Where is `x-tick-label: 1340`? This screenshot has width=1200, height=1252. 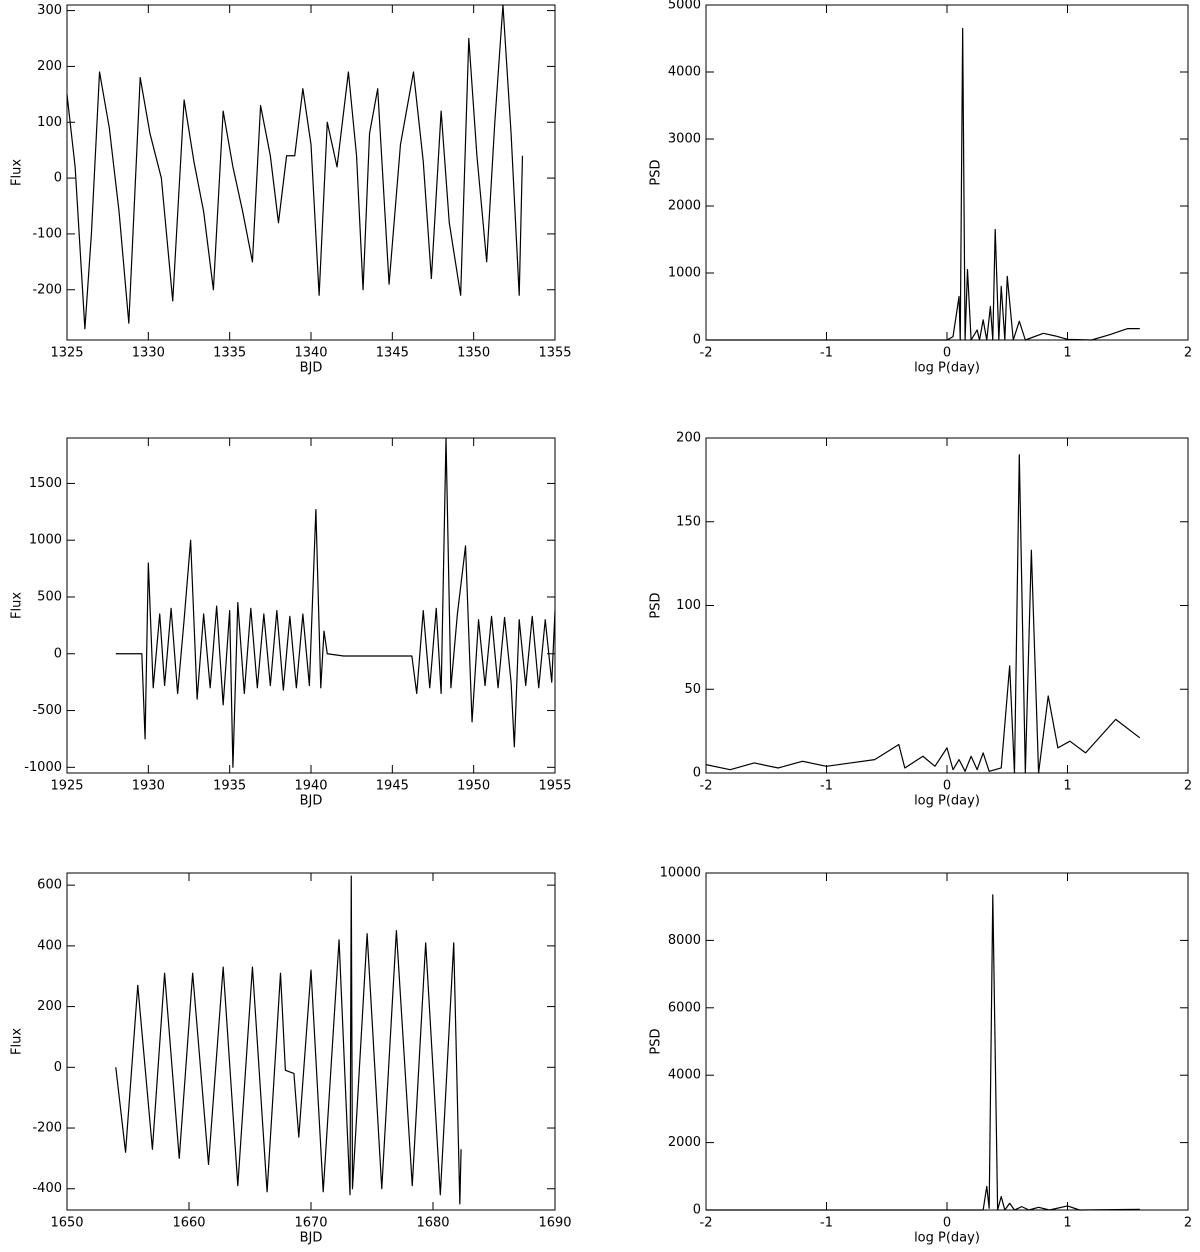 x-tick-label: 1340 is located at coordinates (310, 353).